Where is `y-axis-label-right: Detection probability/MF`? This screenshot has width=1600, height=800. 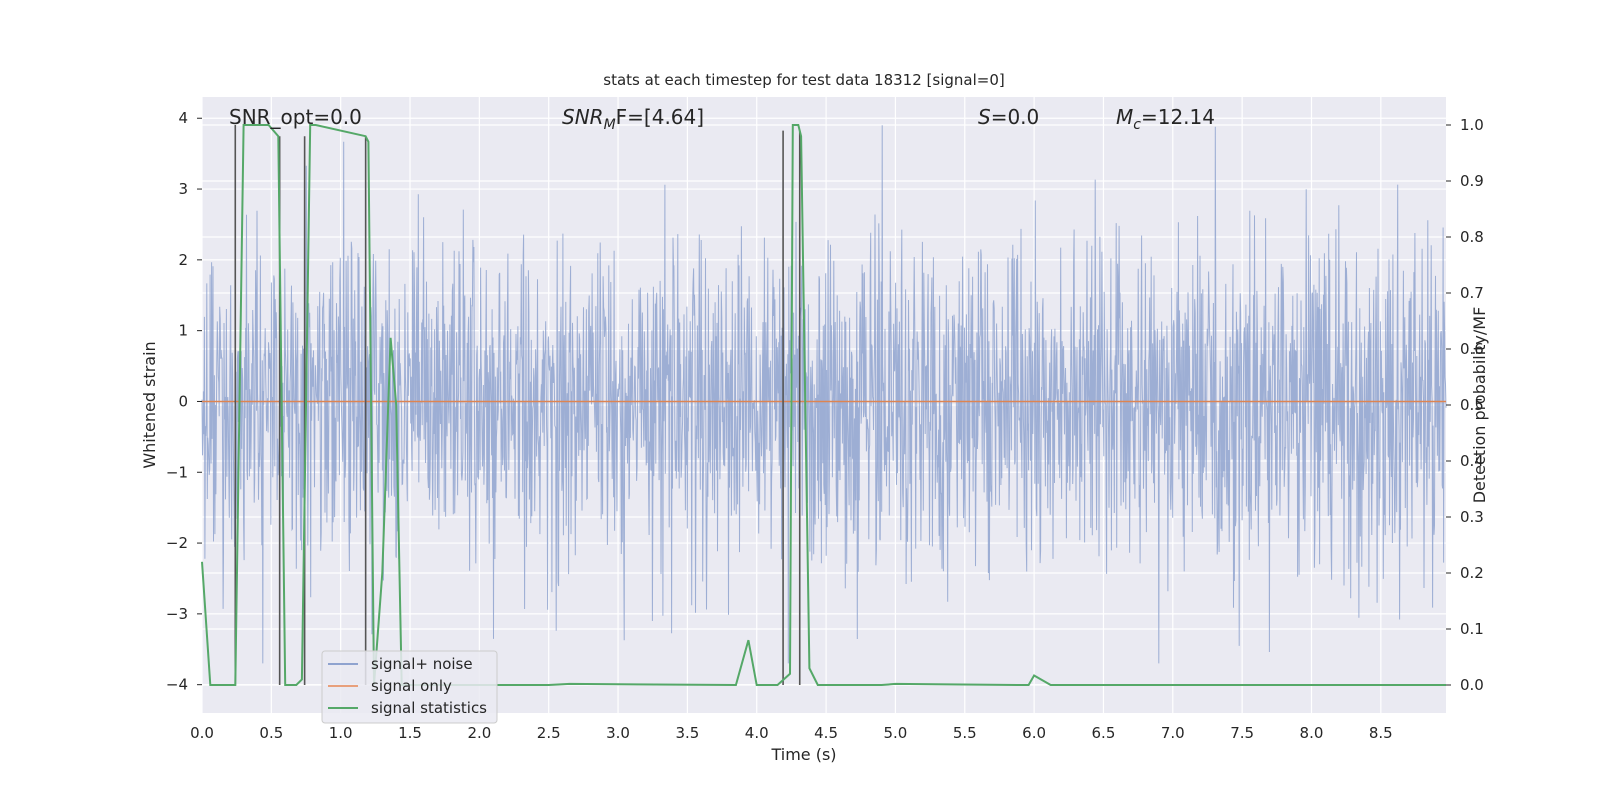 y-axis-label-right: Detection probability/MF is located at coordinates (1479, 405).